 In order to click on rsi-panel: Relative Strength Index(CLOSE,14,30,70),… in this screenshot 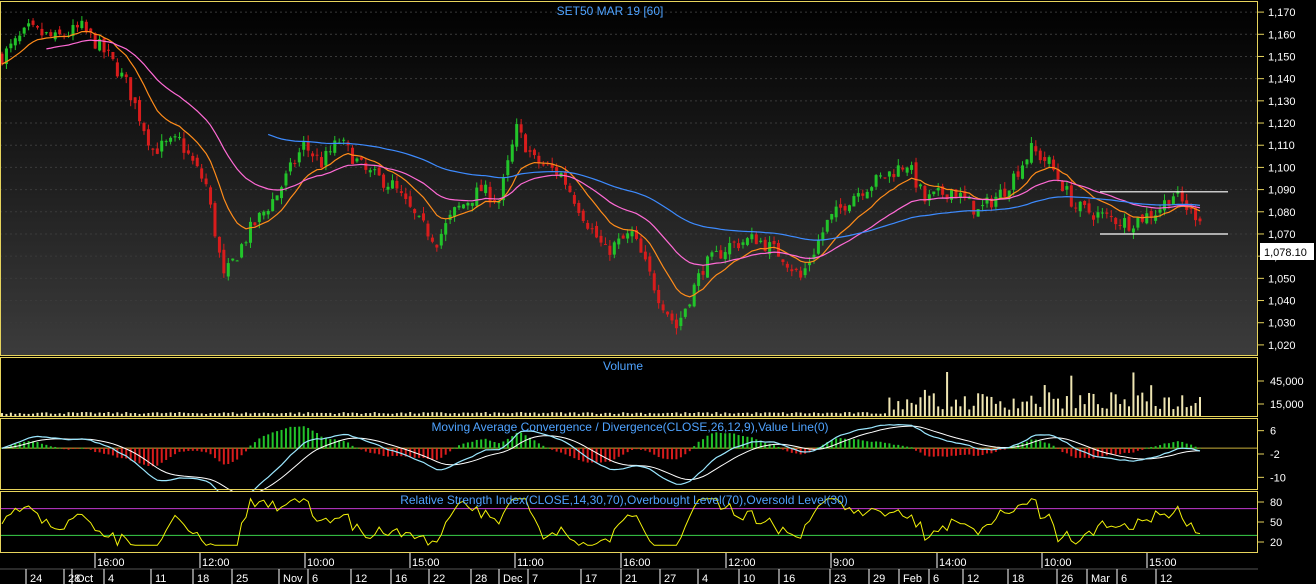, I will do `click(629, 522)`.